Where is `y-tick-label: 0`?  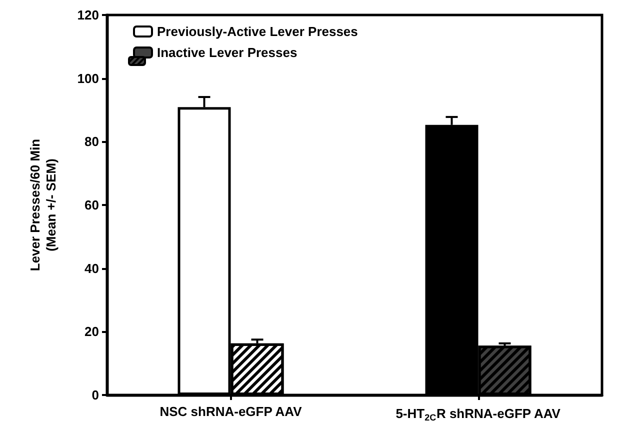 y-tick-label: 0 is located at coordinates (95, 395).